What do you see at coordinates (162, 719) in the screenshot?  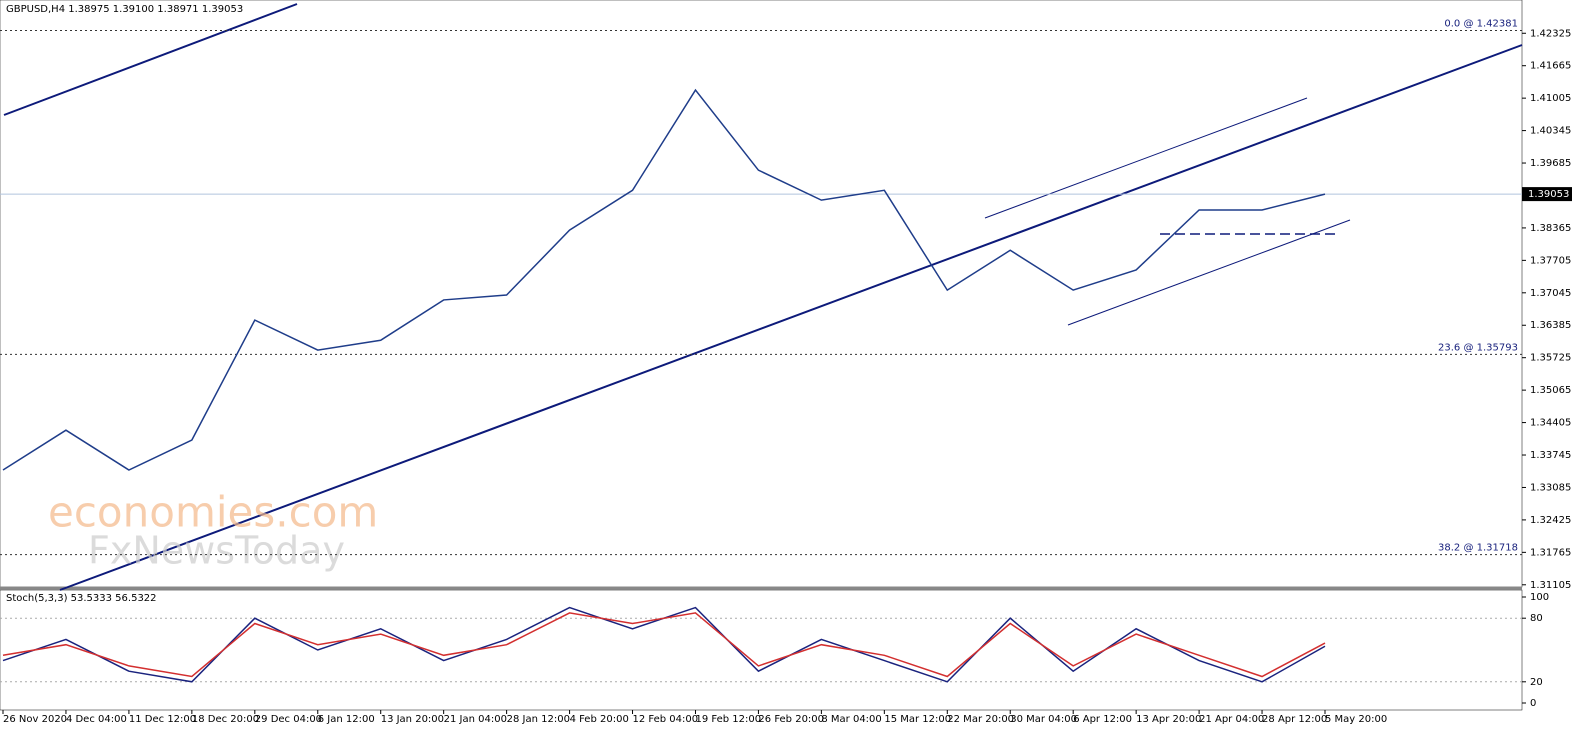 I see `x-tick-label: 11 Dec 12:00` at bounding box center [162, 719].